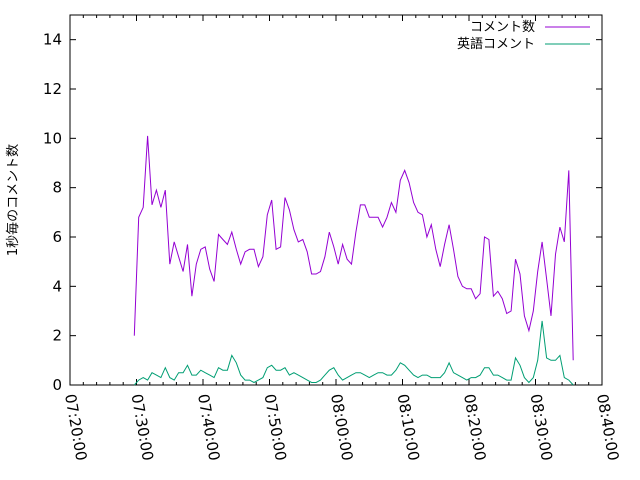 The height and width of the screenshot is (480, 640). I want to click on x-tick-label: 07:40:00, so click(208, 427).